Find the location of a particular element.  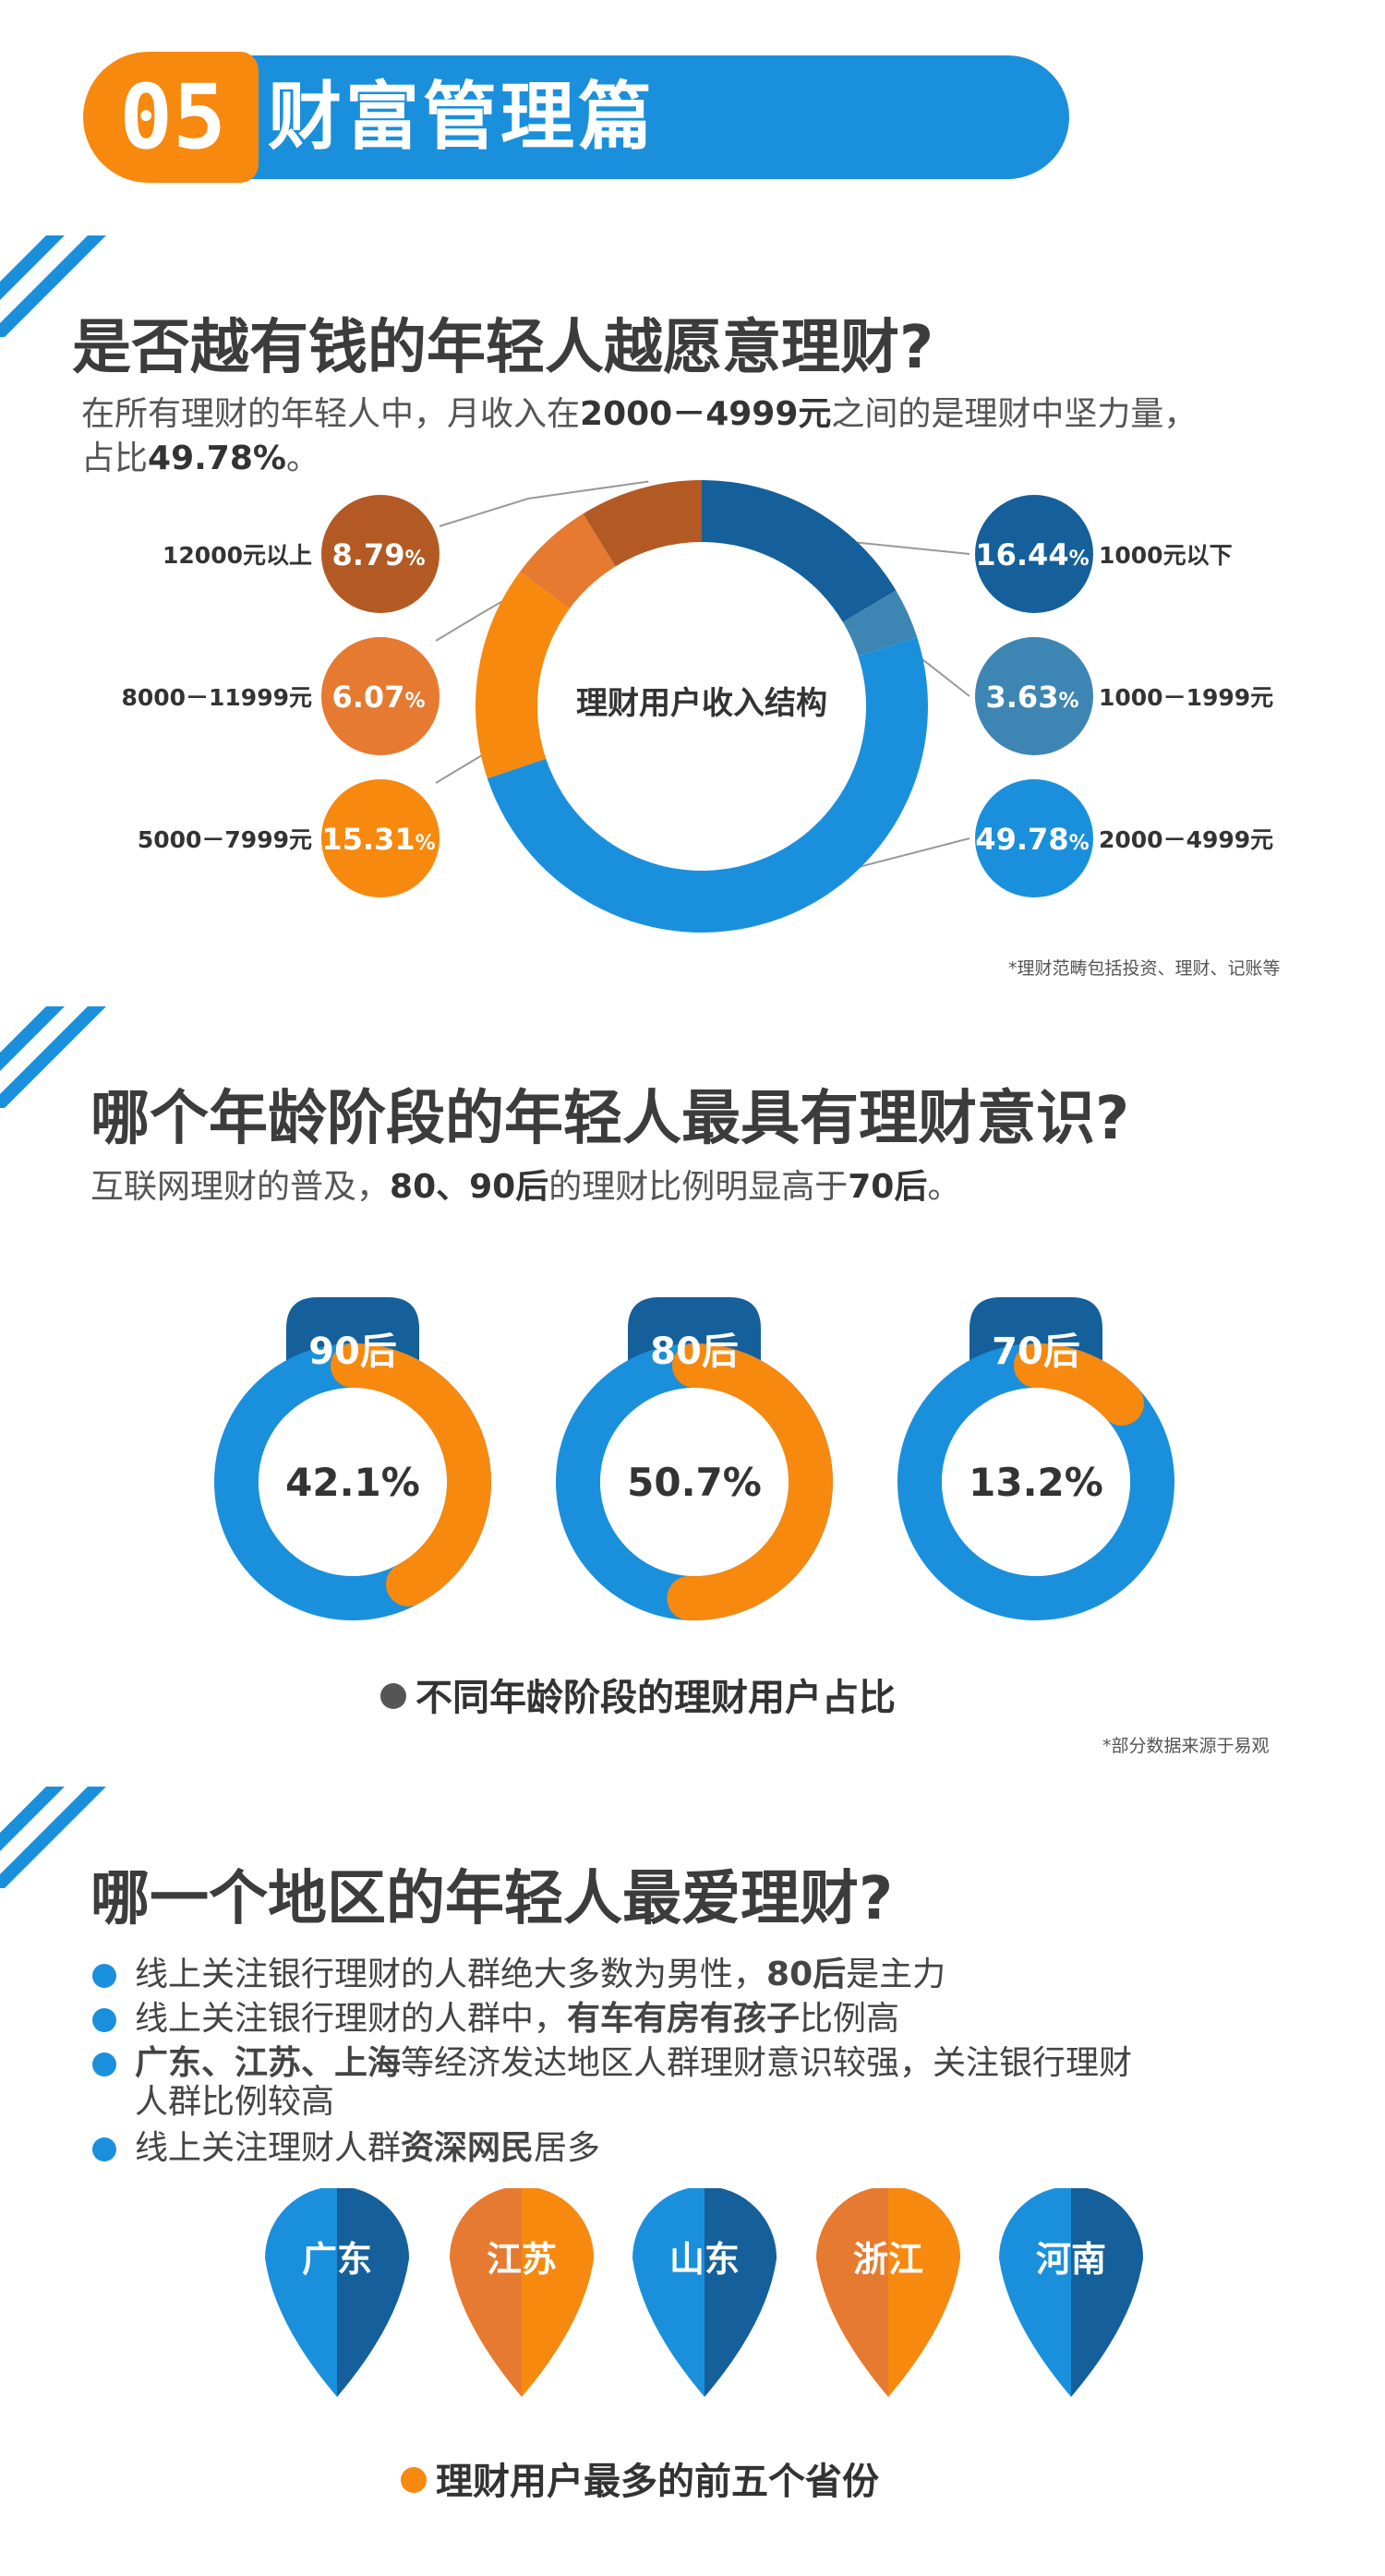

income-chart-title: 理财用户收入结构 is located at coordinates (702, 703).